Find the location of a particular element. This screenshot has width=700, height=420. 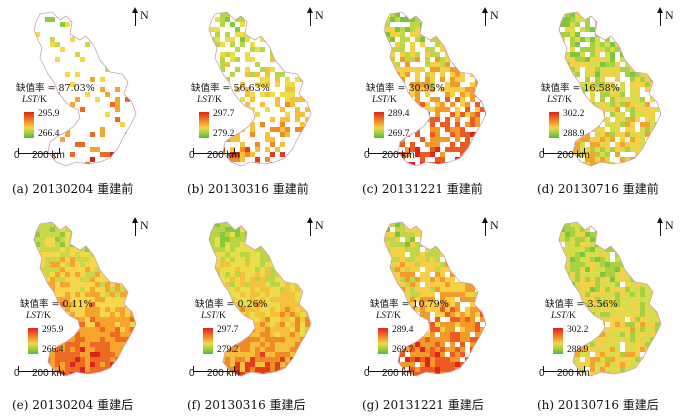

missing-rate-label: 缺值率 = 87.03% is located at coordinates (55, 88).